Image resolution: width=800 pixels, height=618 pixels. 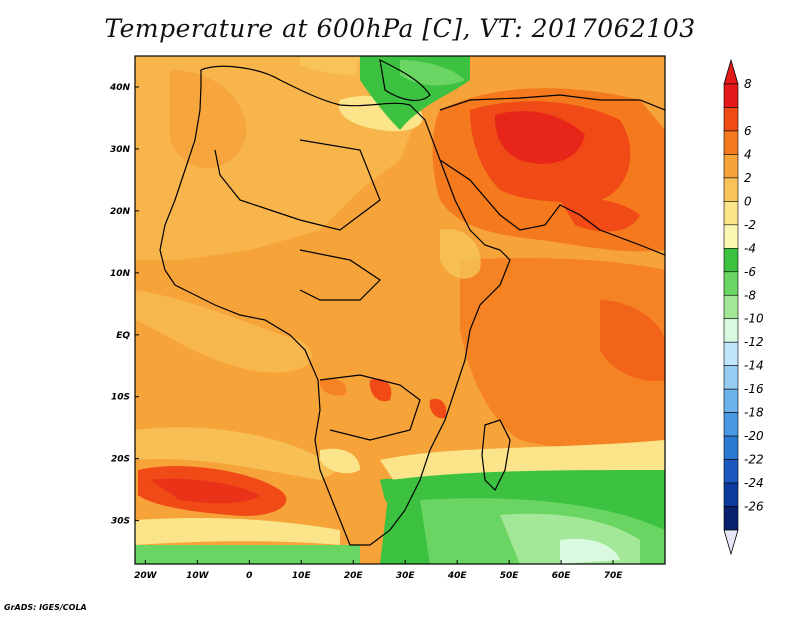 I want to click on lon-tick-label: 0, so click(x=249, y=576).